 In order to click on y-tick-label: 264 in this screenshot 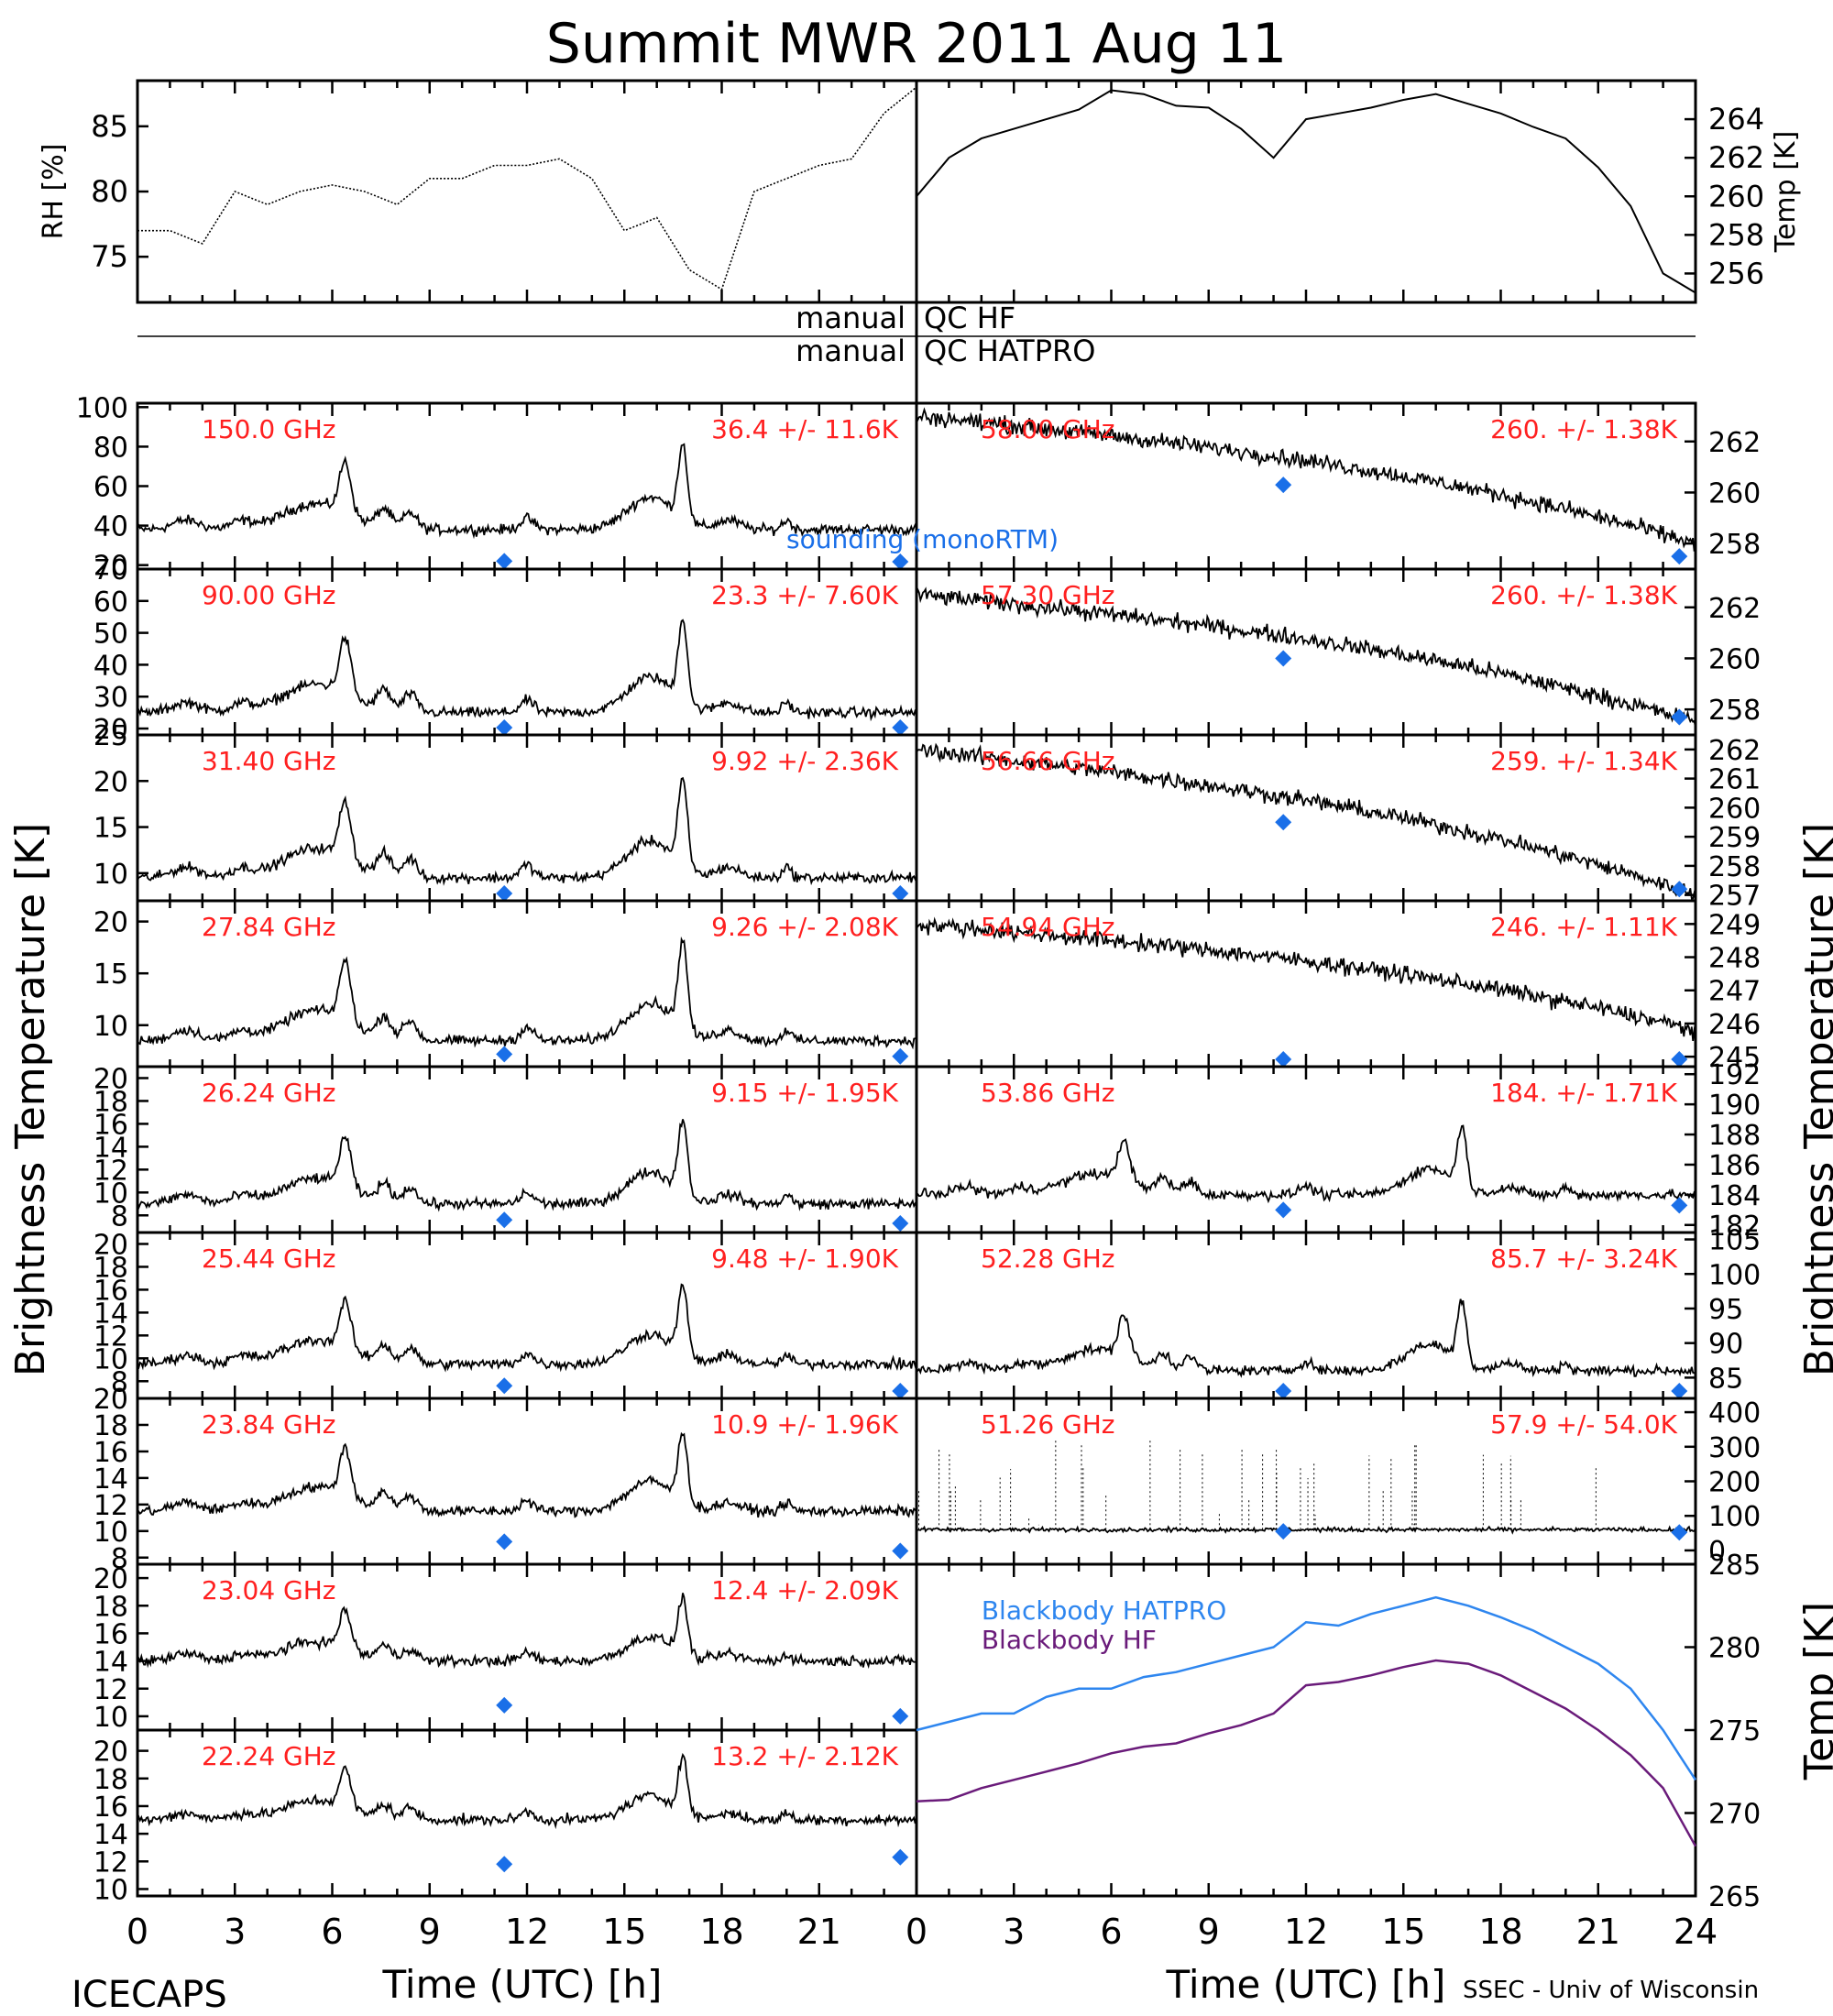, I will do `click(1736, 119)`.